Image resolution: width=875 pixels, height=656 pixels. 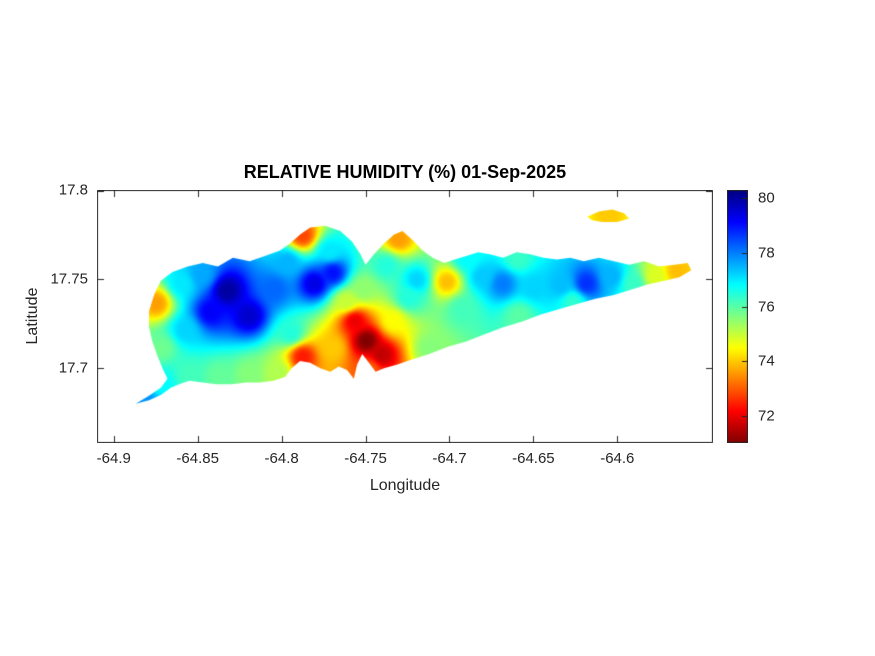 I want to click on x-tick-label: -64.6, so click(x=617, y=458).